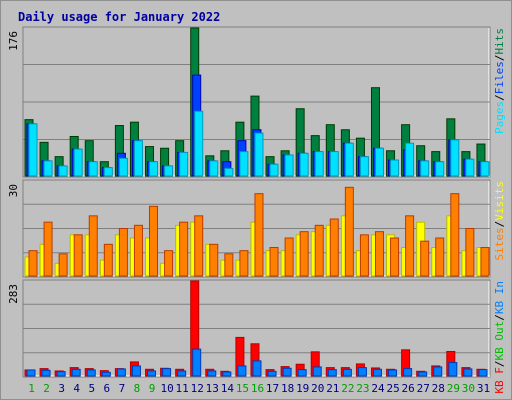  I want to click on x-tick-label: 3, so click(61, 388).